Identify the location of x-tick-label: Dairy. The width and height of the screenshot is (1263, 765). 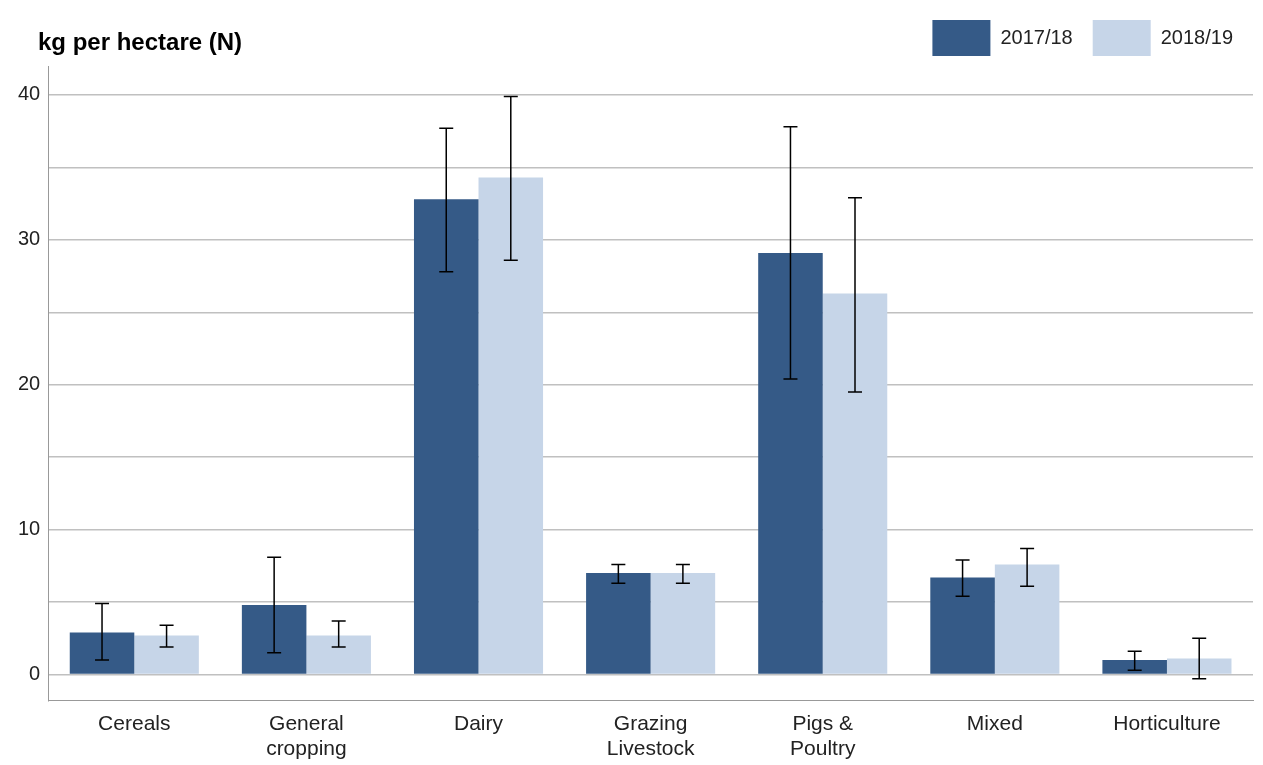
(479, 722).